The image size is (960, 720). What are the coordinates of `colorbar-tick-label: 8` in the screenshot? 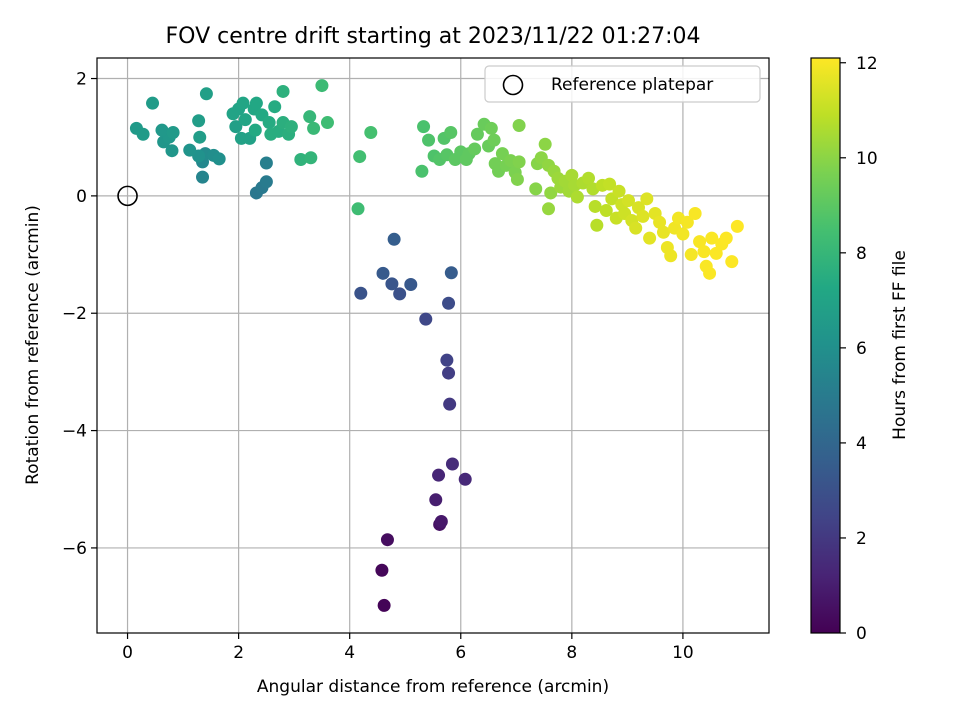 It's located at (861, 254).